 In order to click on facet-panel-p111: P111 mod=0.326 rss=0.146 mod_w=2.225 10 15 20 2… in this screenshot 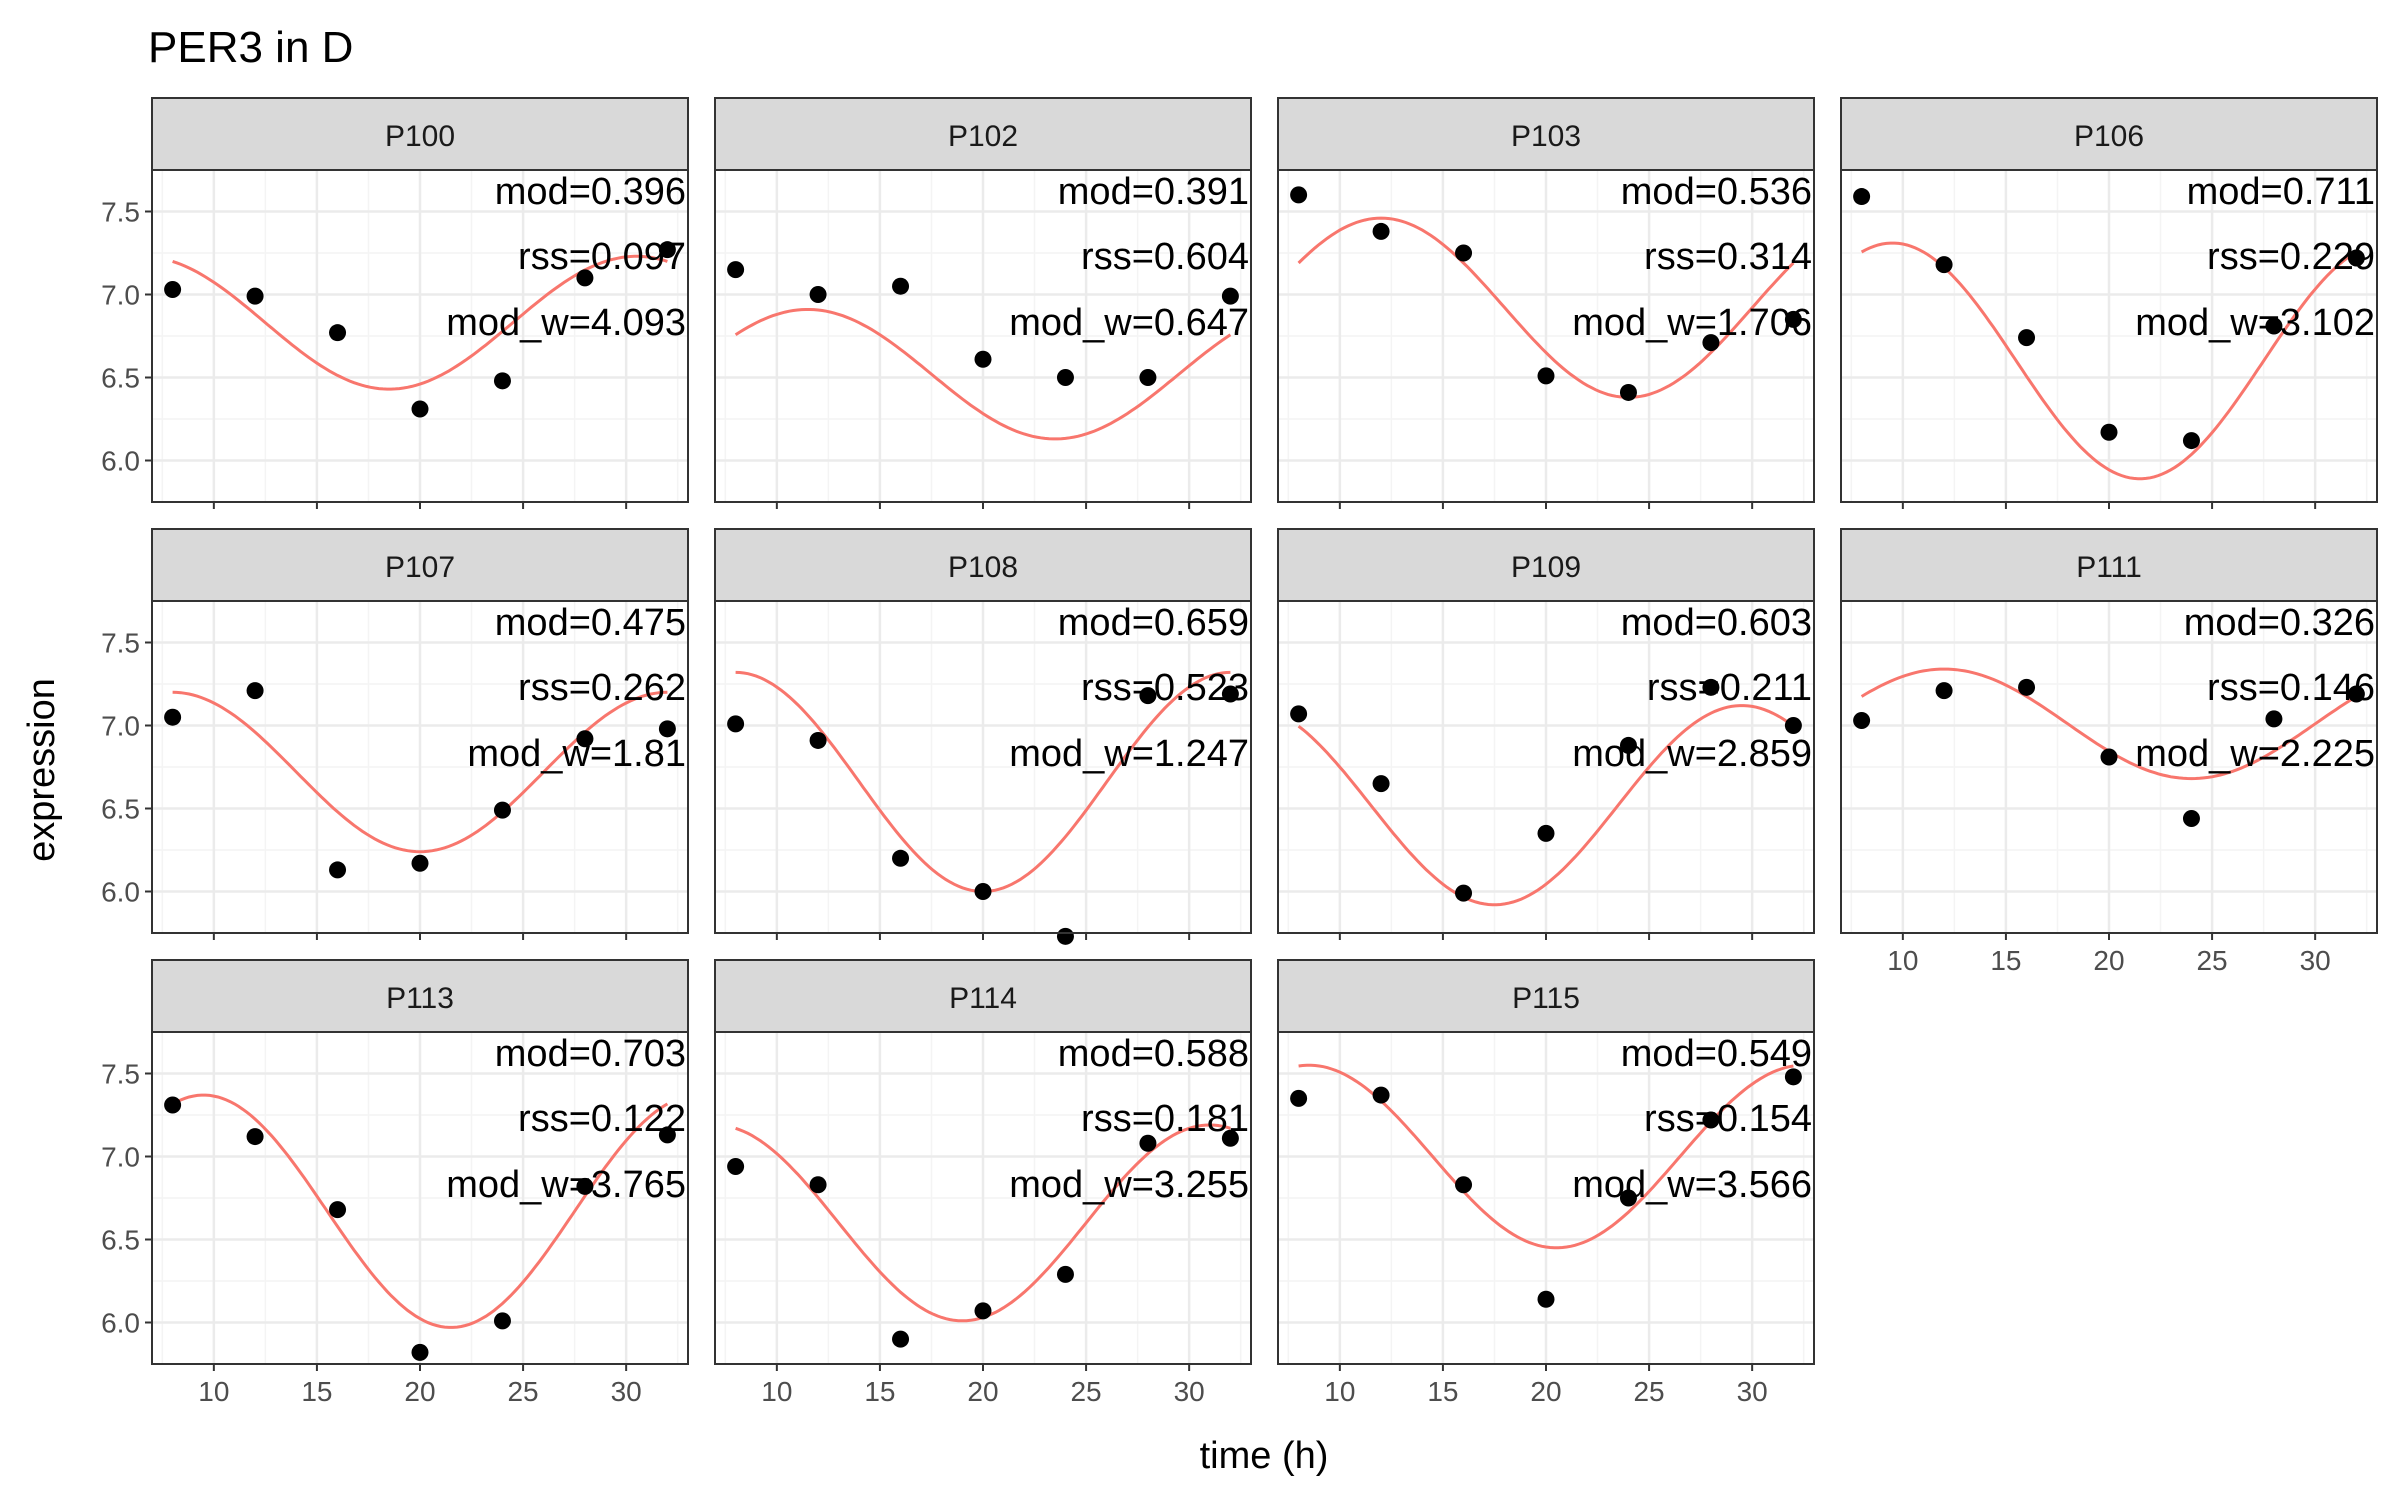, I will do `click(2109, 752)`.